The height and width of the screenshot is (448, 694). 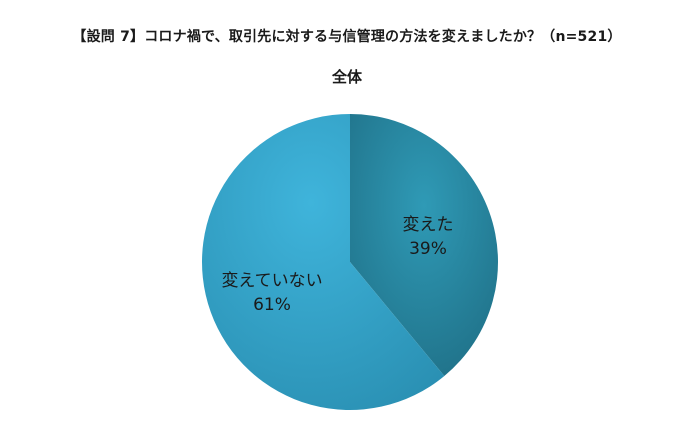 I want to click on slice-value-label-0: 39%, so click(x=428, y=249).